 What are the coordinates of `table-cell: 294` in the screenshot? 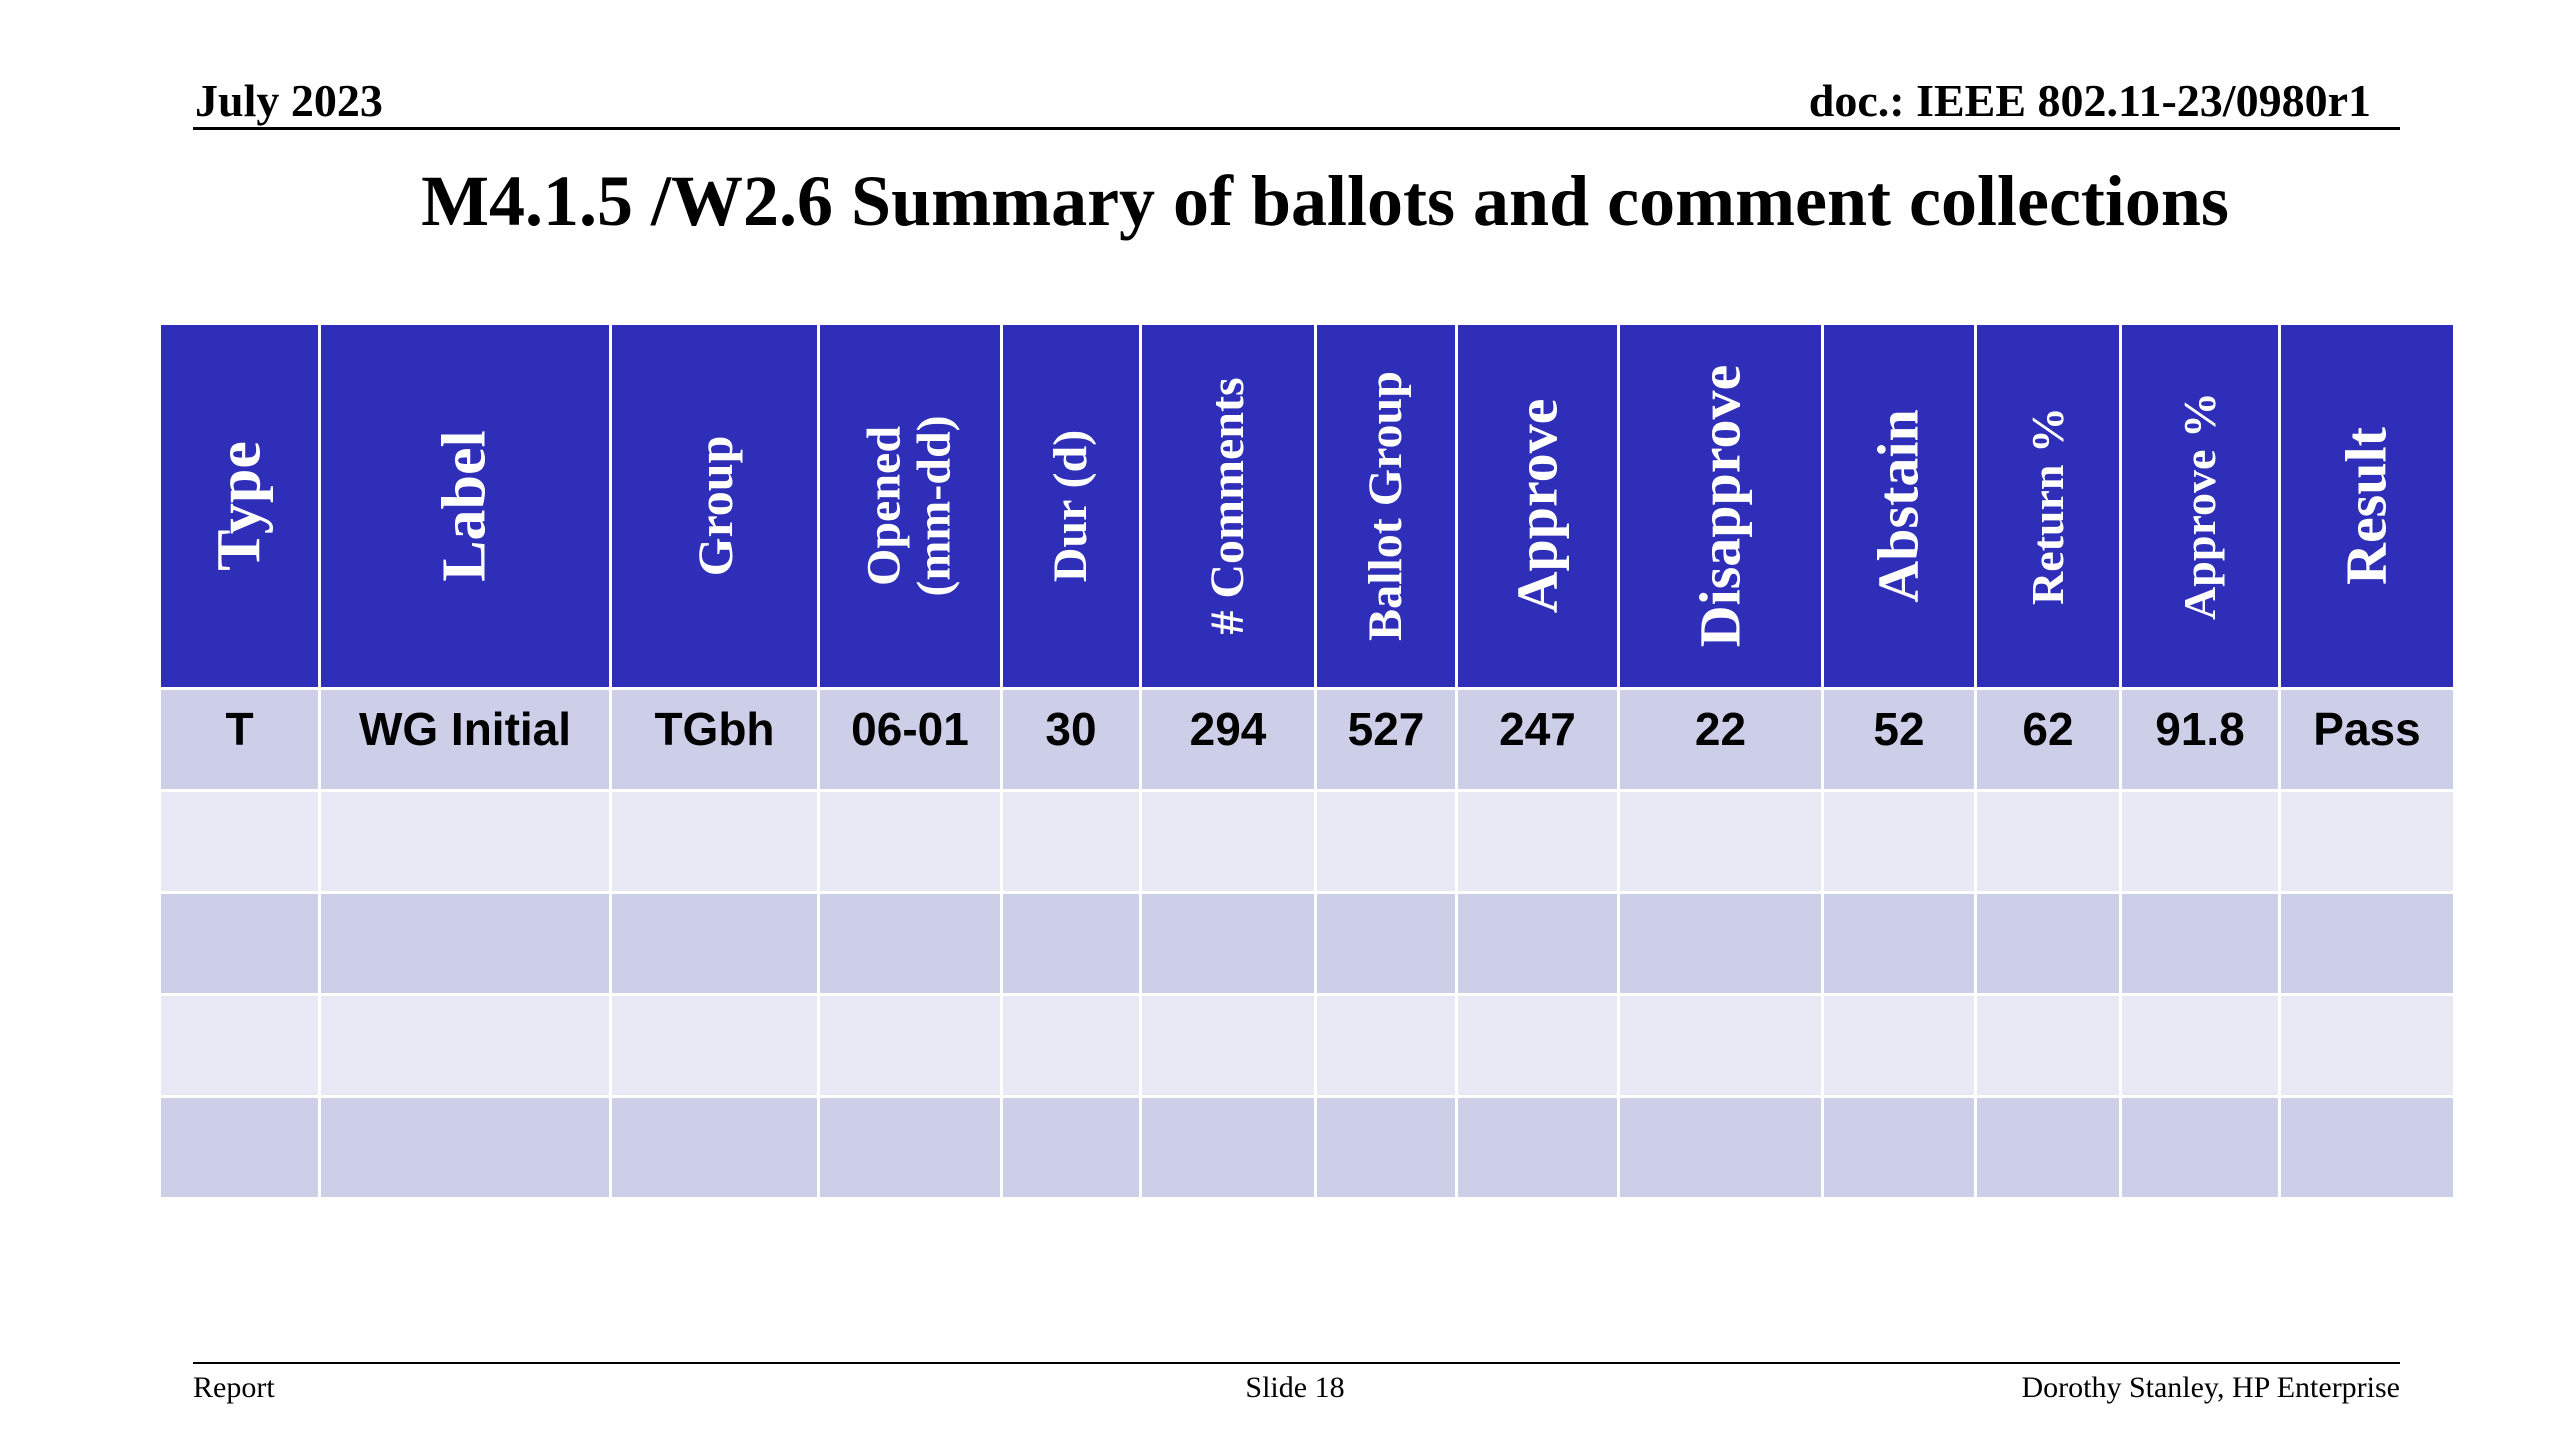 It's located at (1228, 739).